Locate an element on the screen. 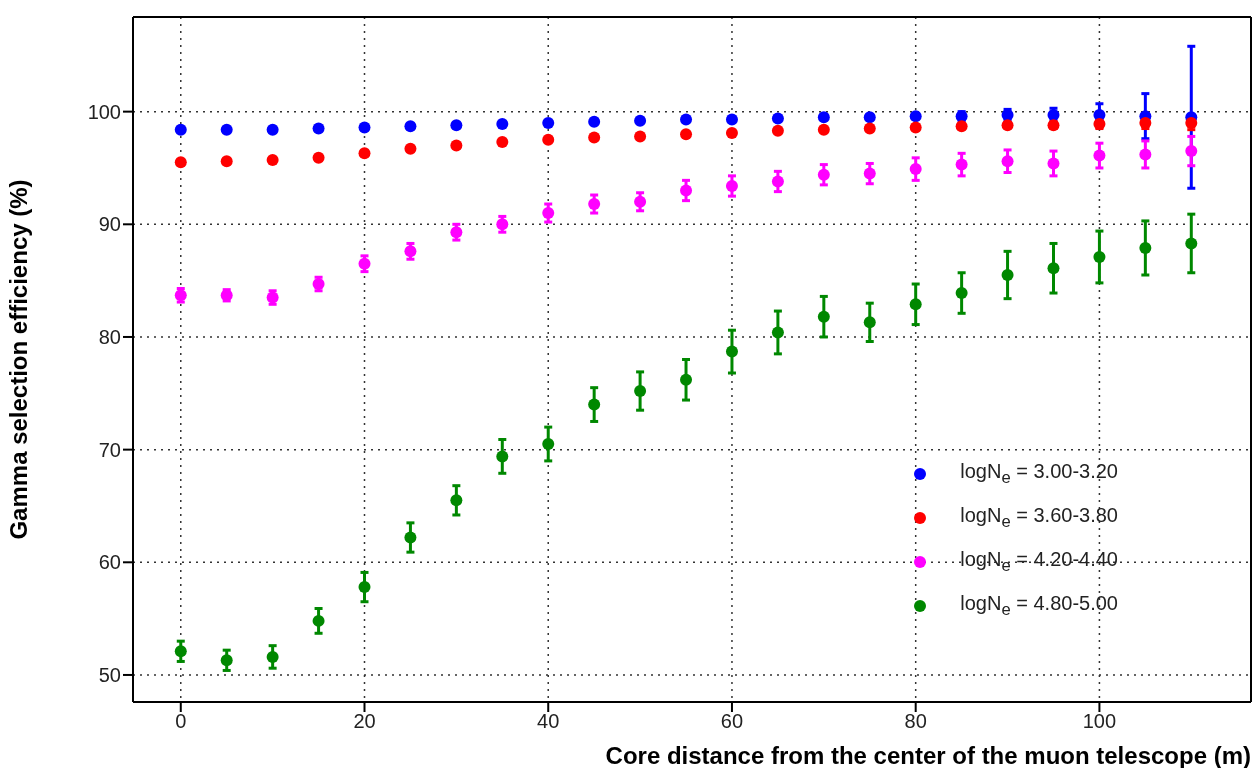 The width and height of the screenshot is (1258, 782). x-tick-label: 20 is located at coordinates (364, 721).